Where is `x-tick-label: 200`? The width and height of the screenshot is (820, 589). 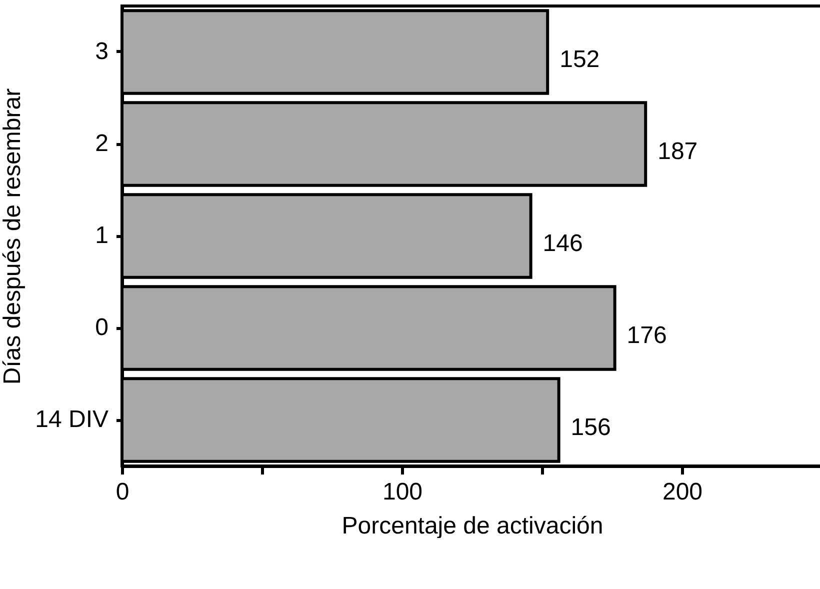
x-tick-label: 200 is located at coordinates (682, 492).